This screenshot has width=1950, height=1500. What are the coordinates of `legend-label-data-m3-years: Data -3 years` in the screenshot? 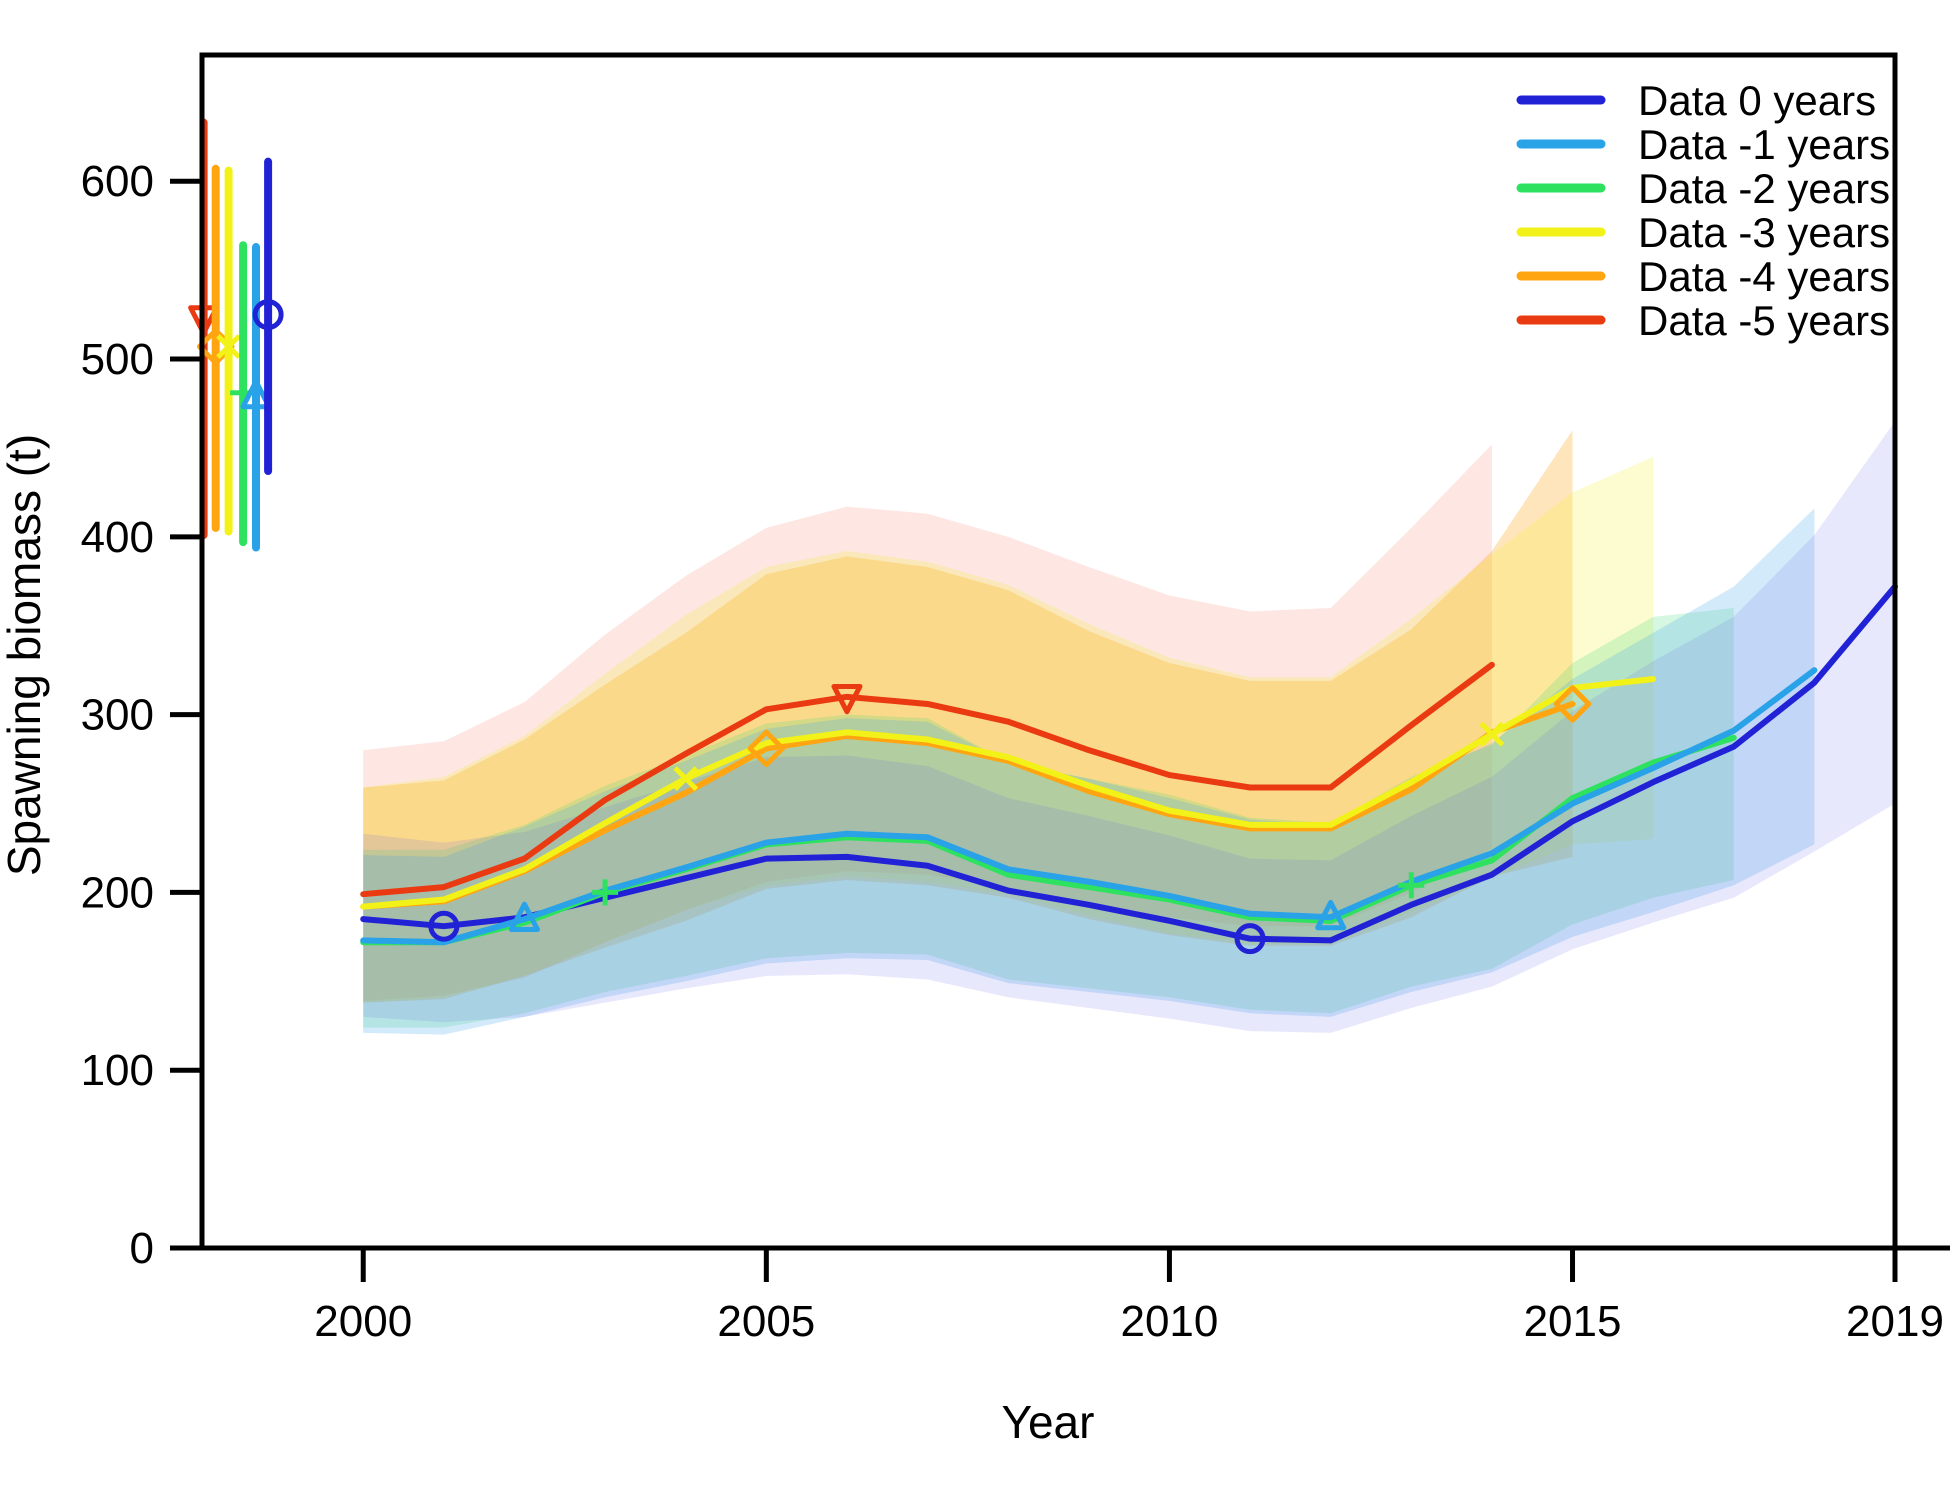 It's located at (1764, 232).